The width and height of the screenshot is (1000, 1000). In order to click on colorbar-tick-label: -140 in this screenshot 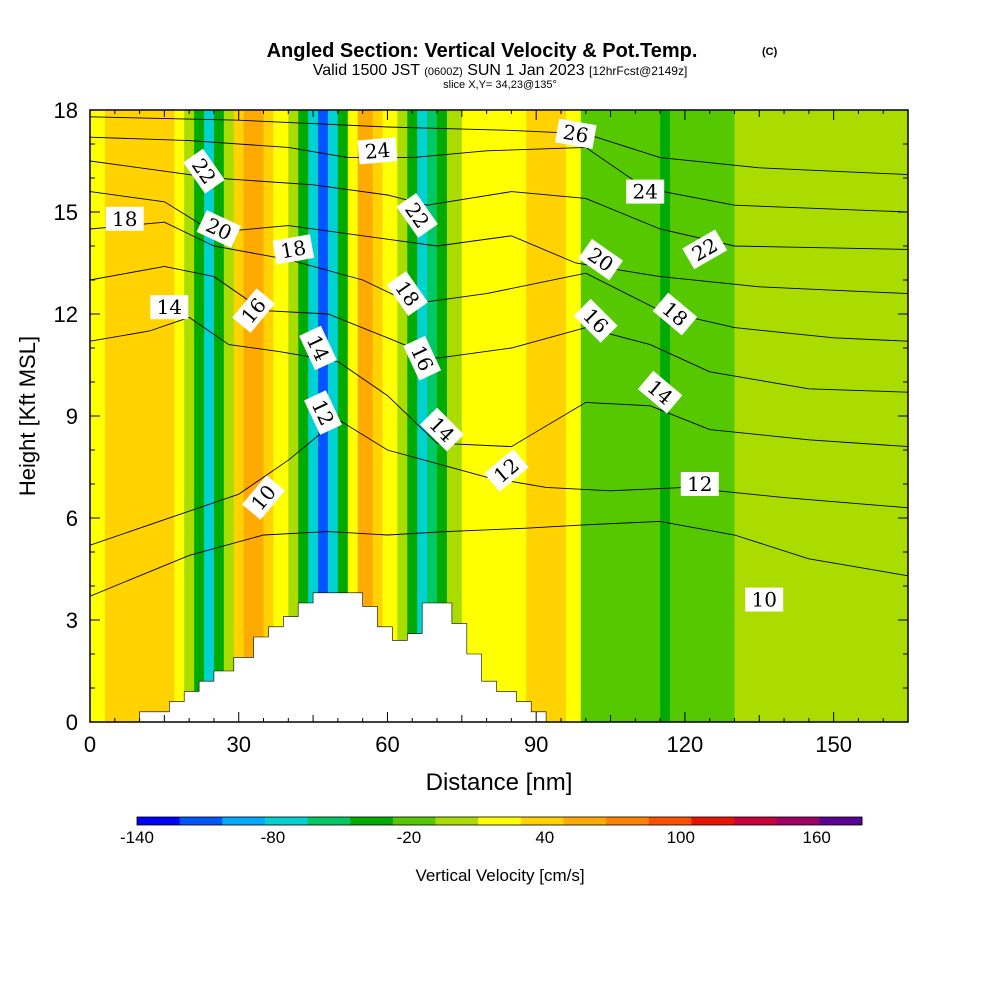, I will do `click(137, 837)`.